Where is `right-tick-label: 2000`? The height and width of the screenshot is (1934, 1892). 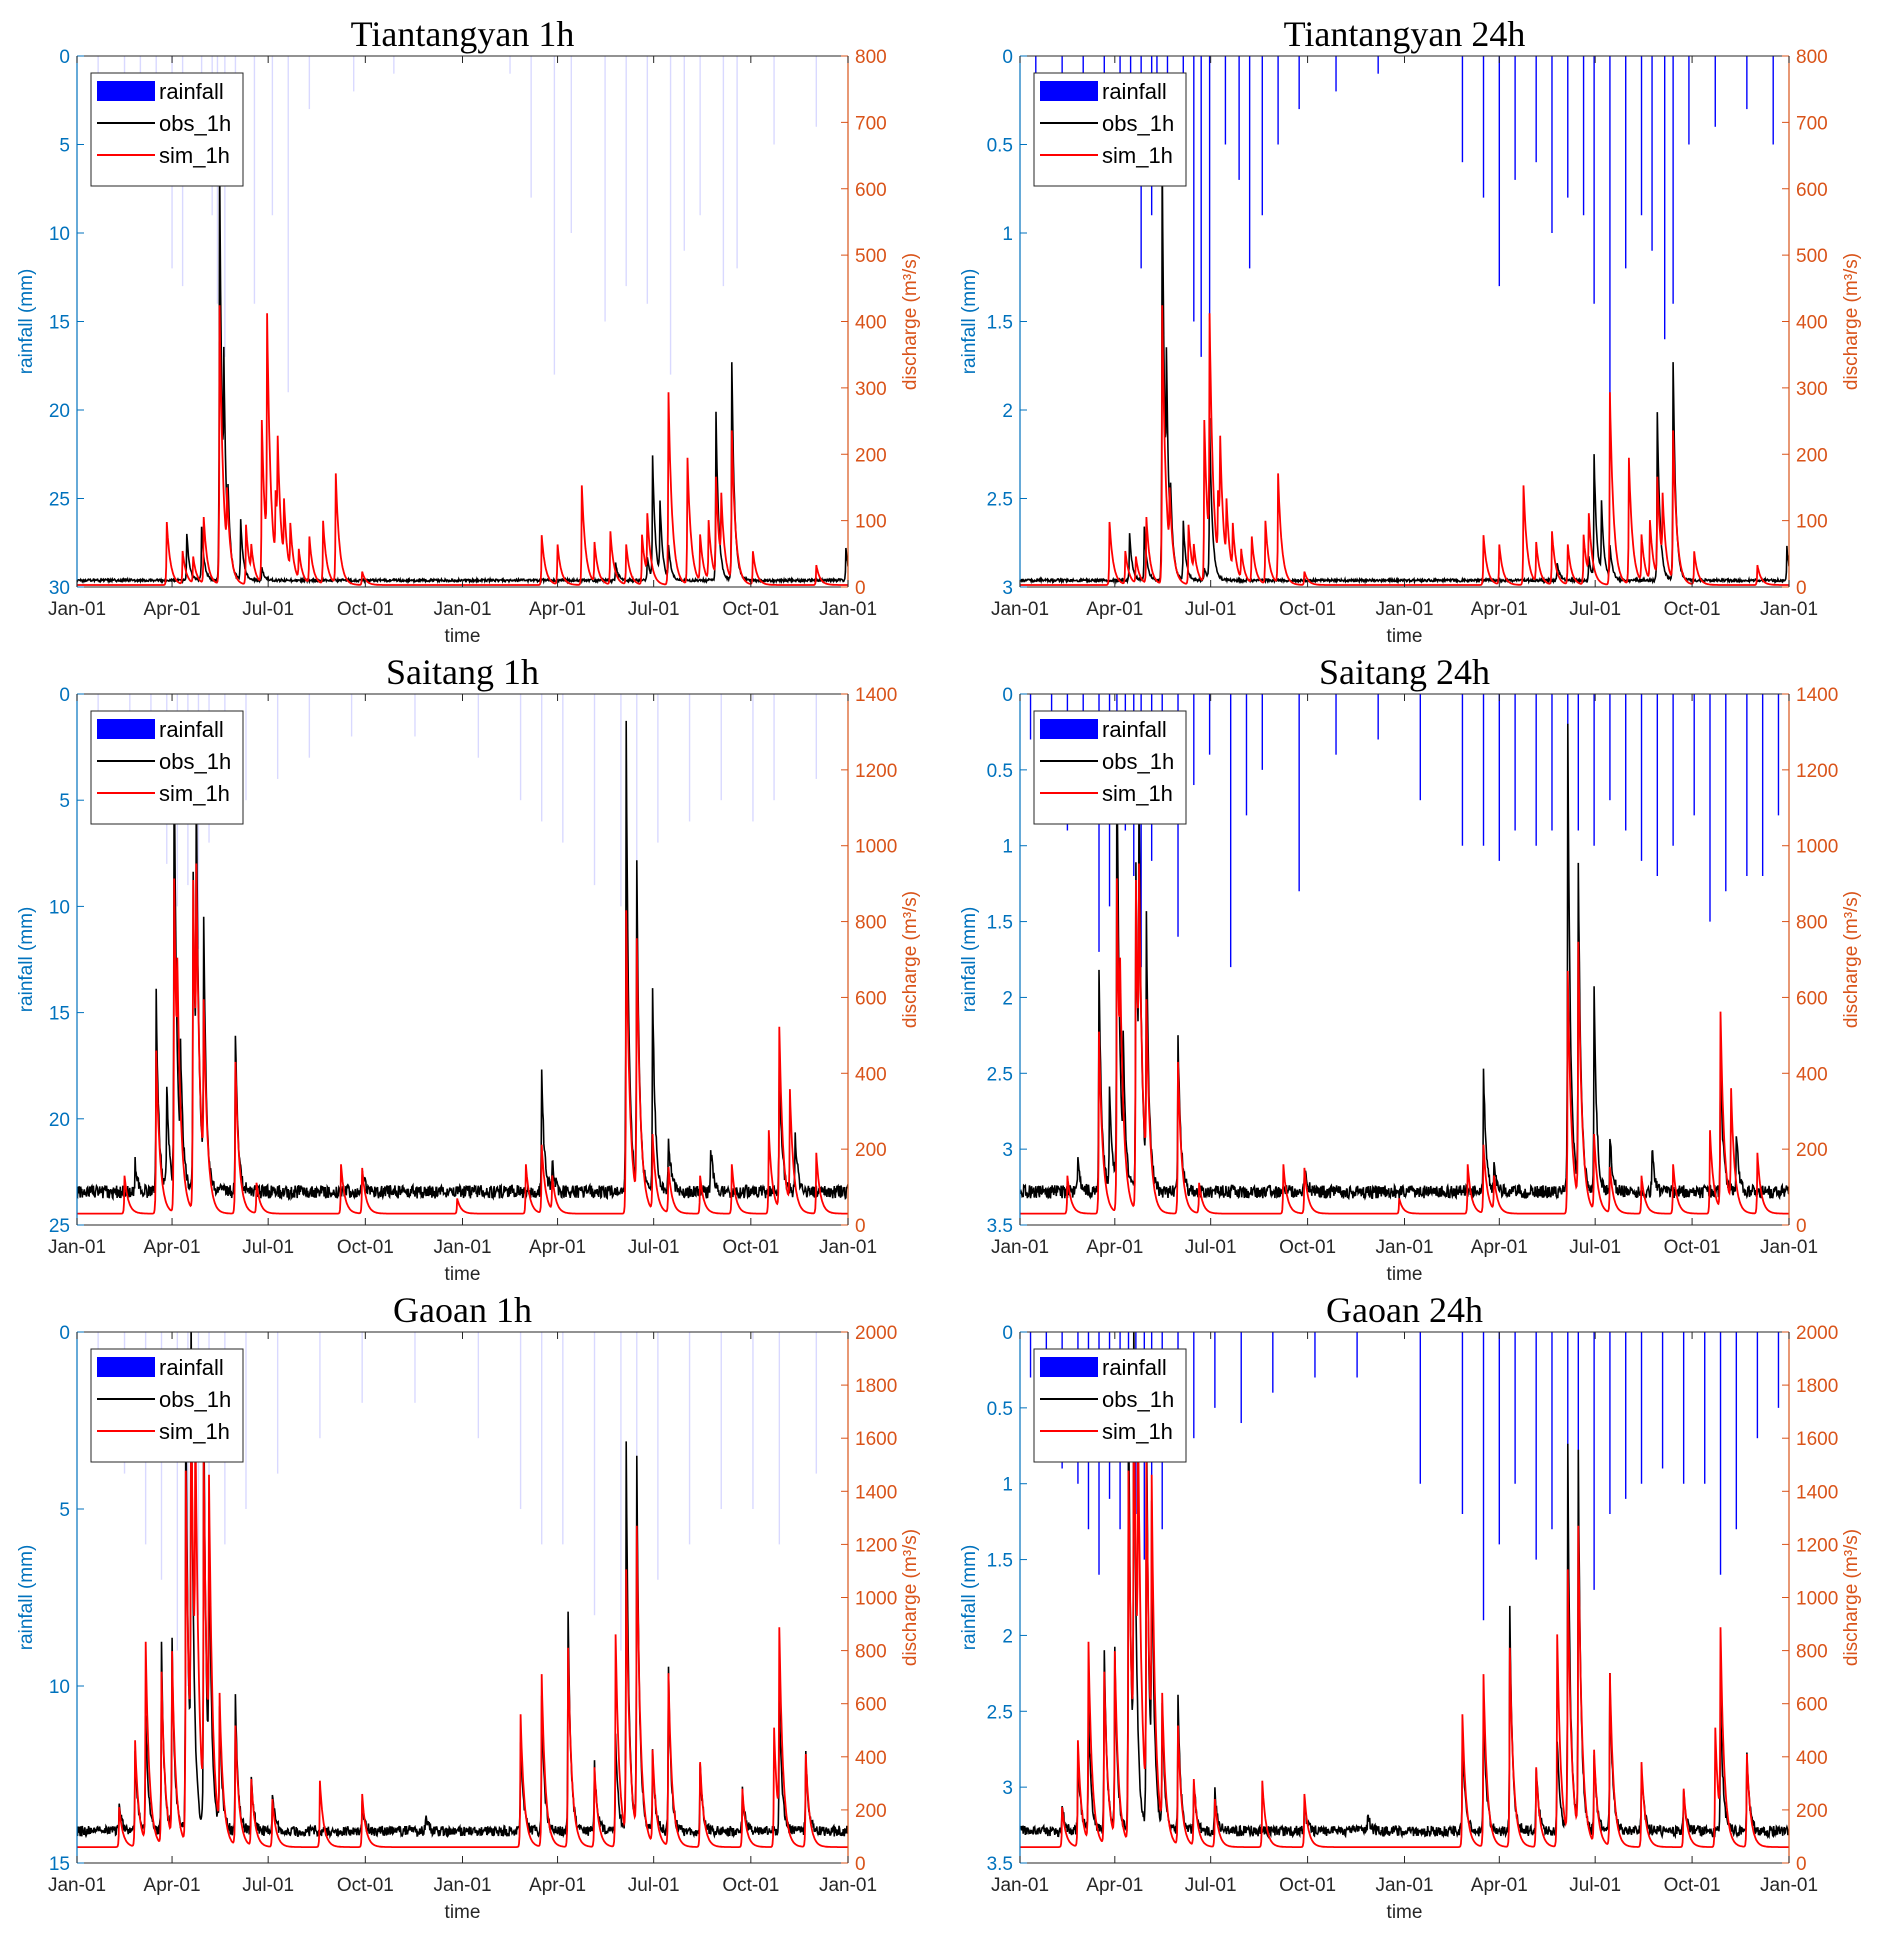
right-tick-label: 2000 is located at coordinates (1817, 1333).